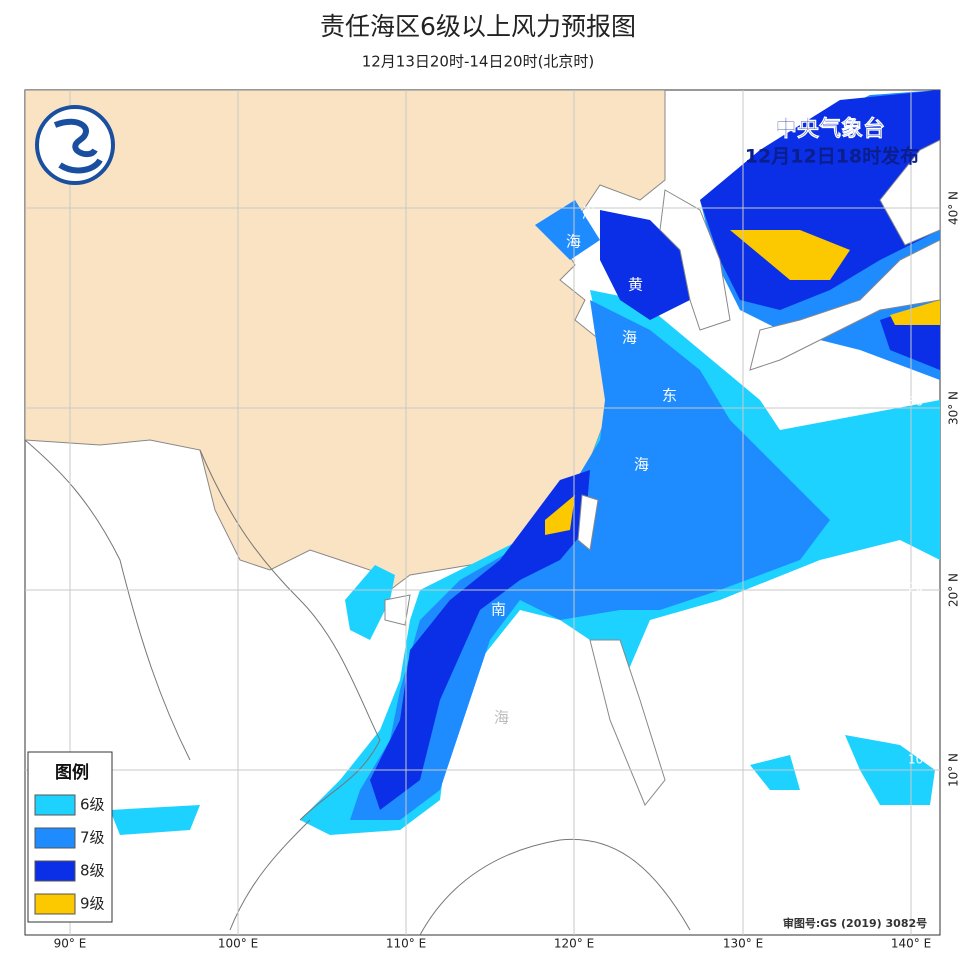 Image resolution: width=969 pixels, height=966 pixels. I want to click on philippines-land, so click(627, 722).